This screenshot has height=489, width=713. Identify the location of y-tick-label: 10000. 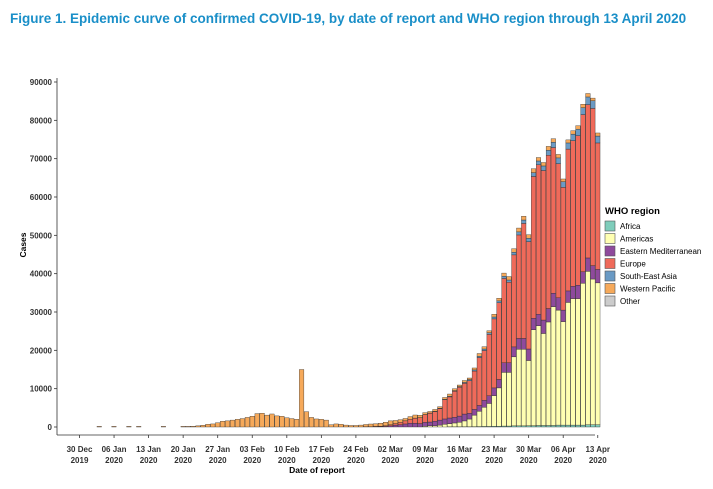
(41, 389).